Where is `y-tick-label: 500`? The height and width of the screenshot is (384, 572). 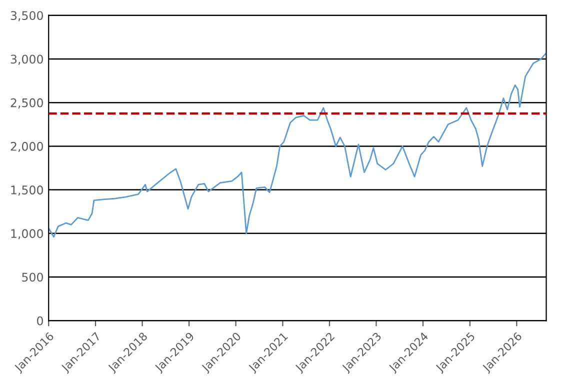
y-tick-label: 500 is located at coordinates (32, 277).